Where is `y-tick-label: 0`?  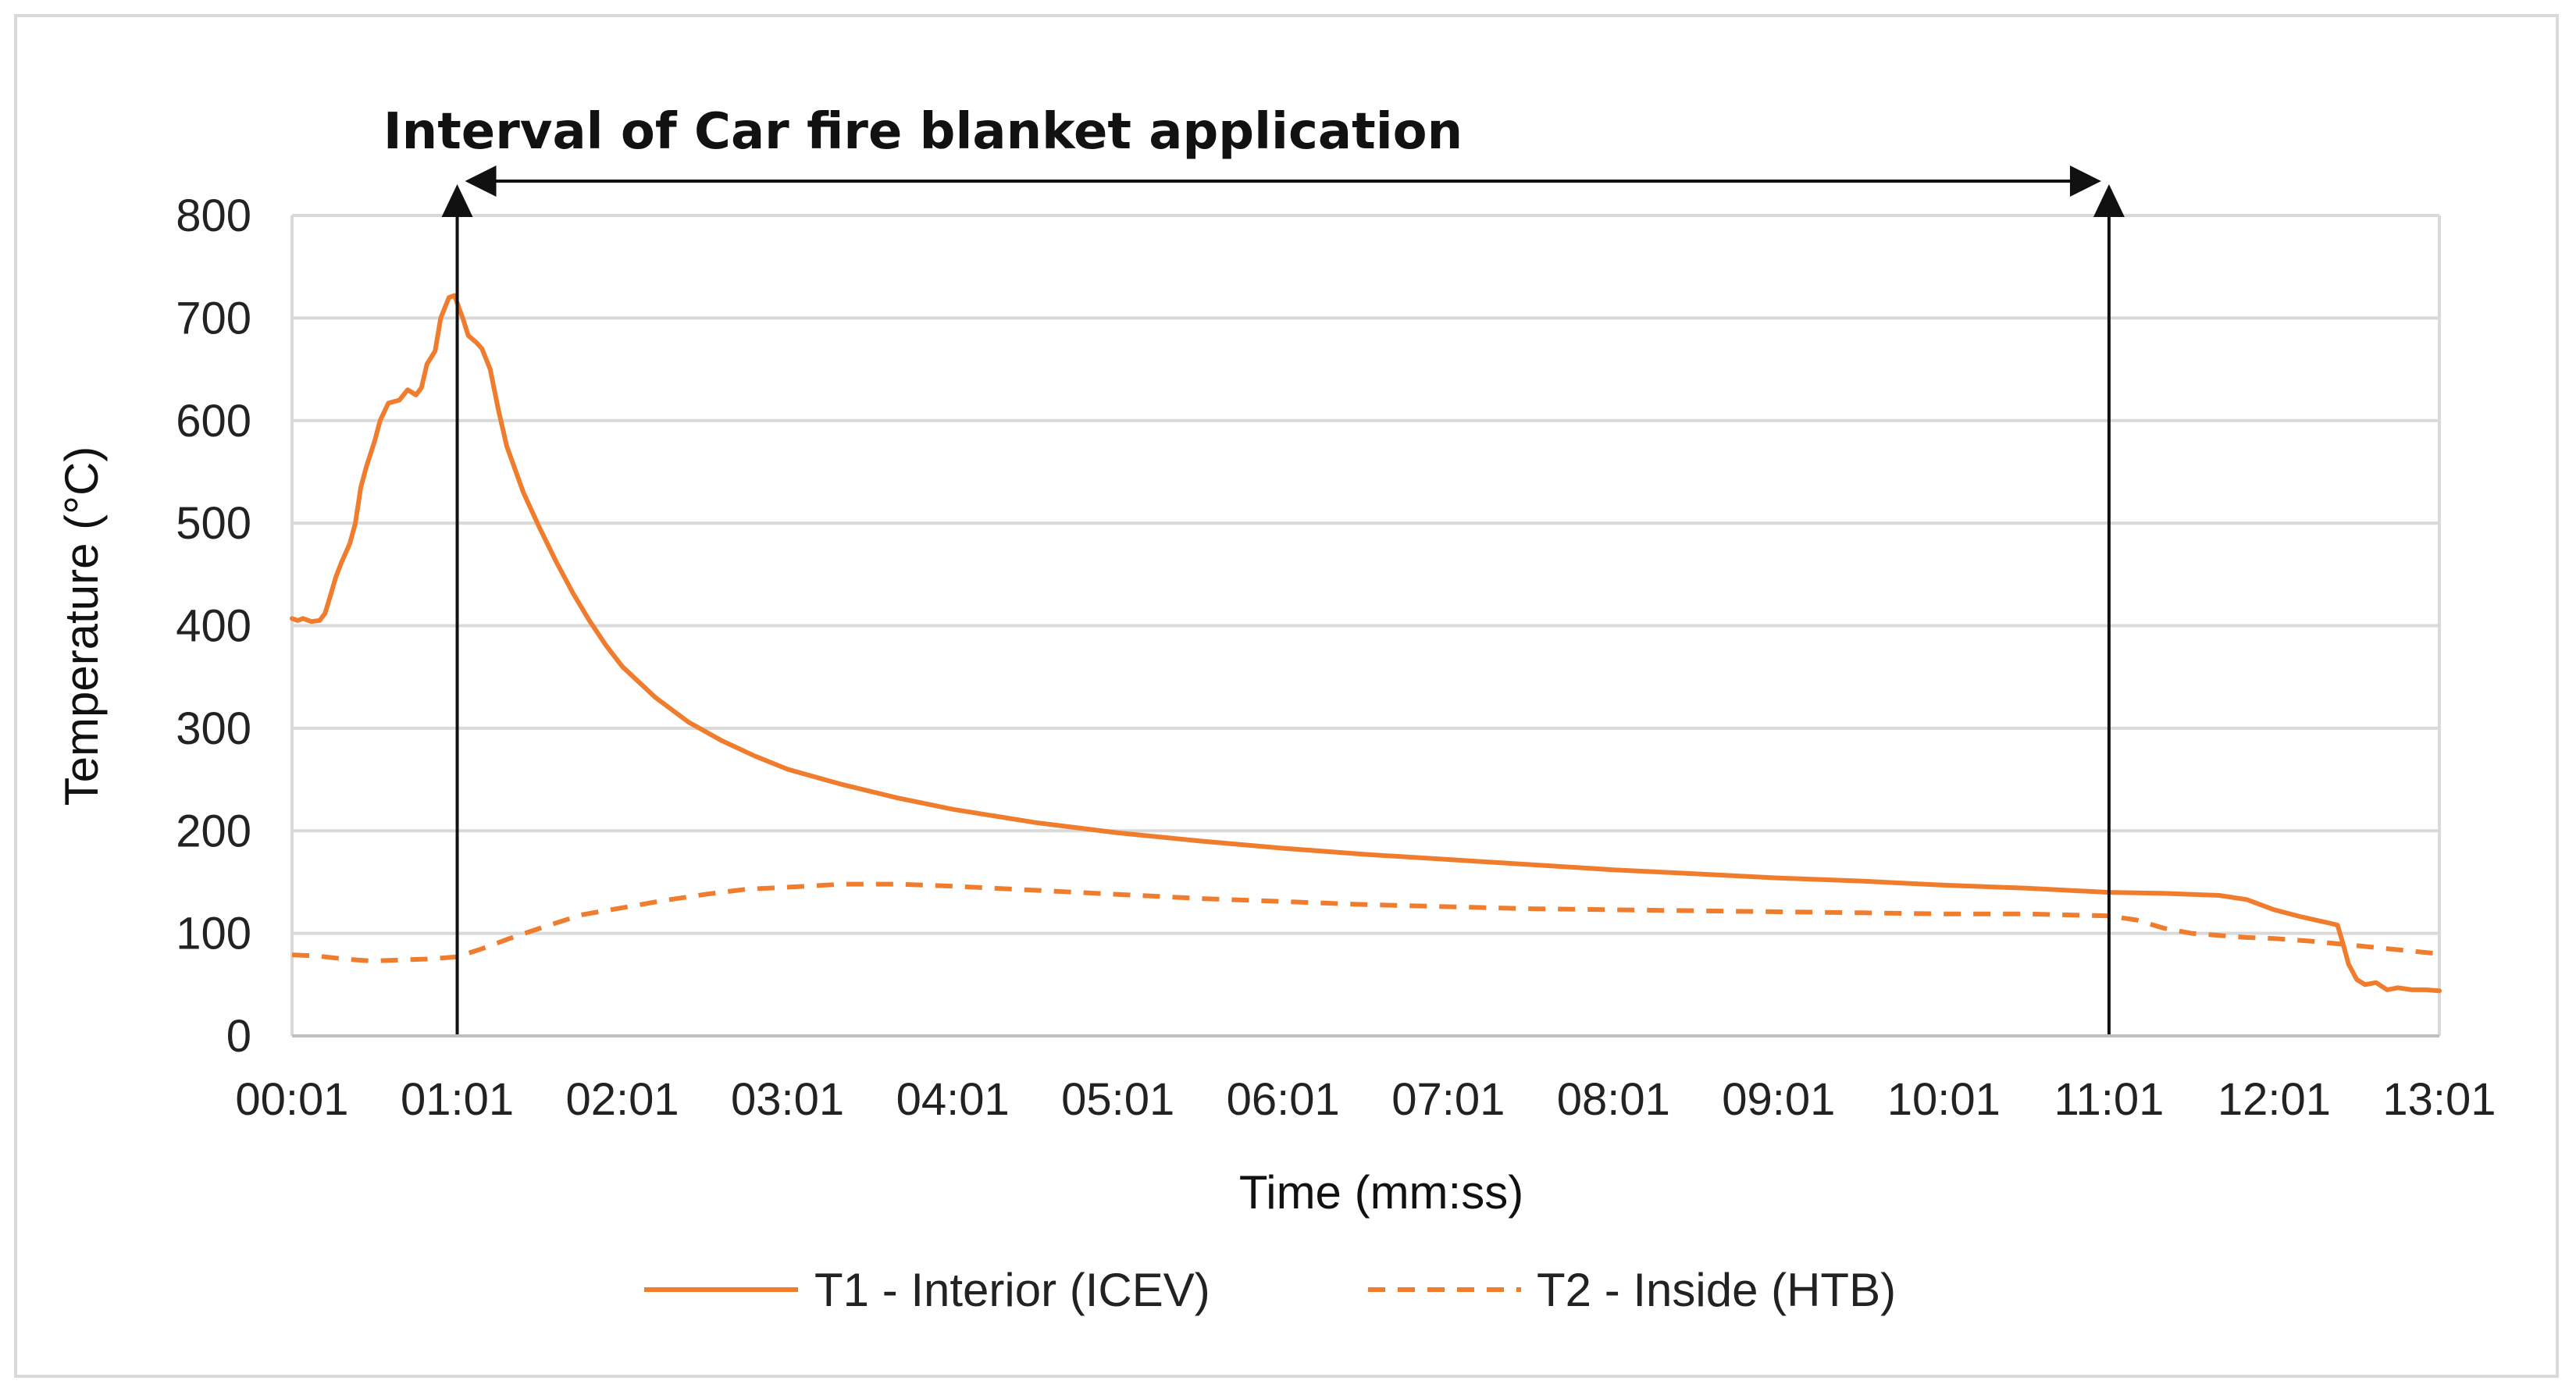 y-tick-label: 0 is located at coordinates (239, 1036).